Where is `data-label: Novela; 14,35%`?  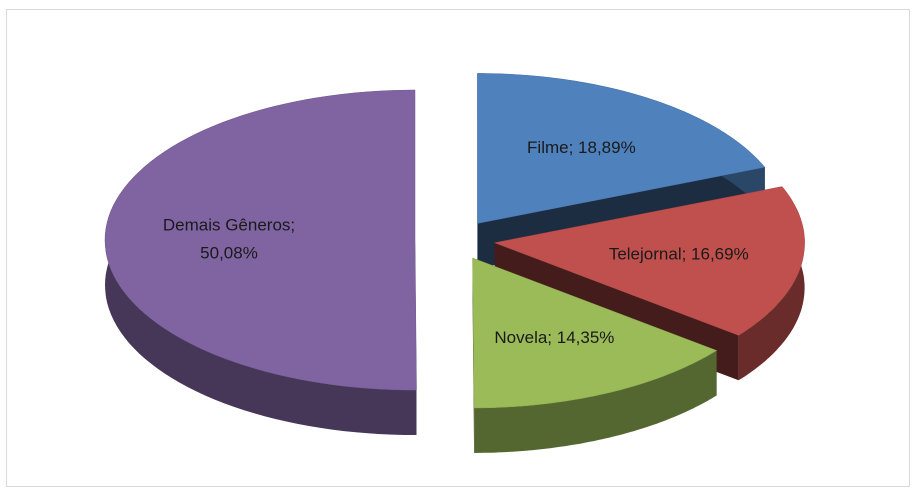
data-label: Novela; 14,35% is located at coordinates (554, 337).